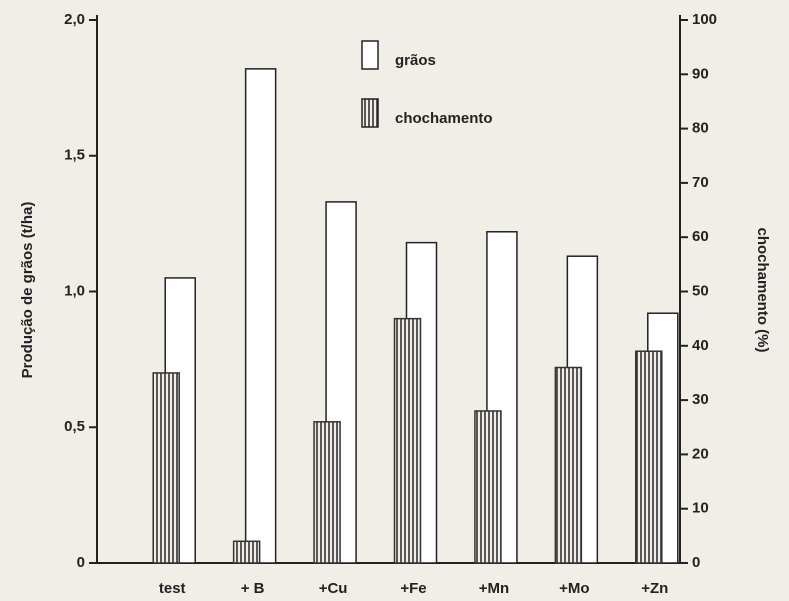  What do you see at coordinates (700, 453) in the screenshot?
I see `y2-tick-label: 20` at bounding box center [700, 453].